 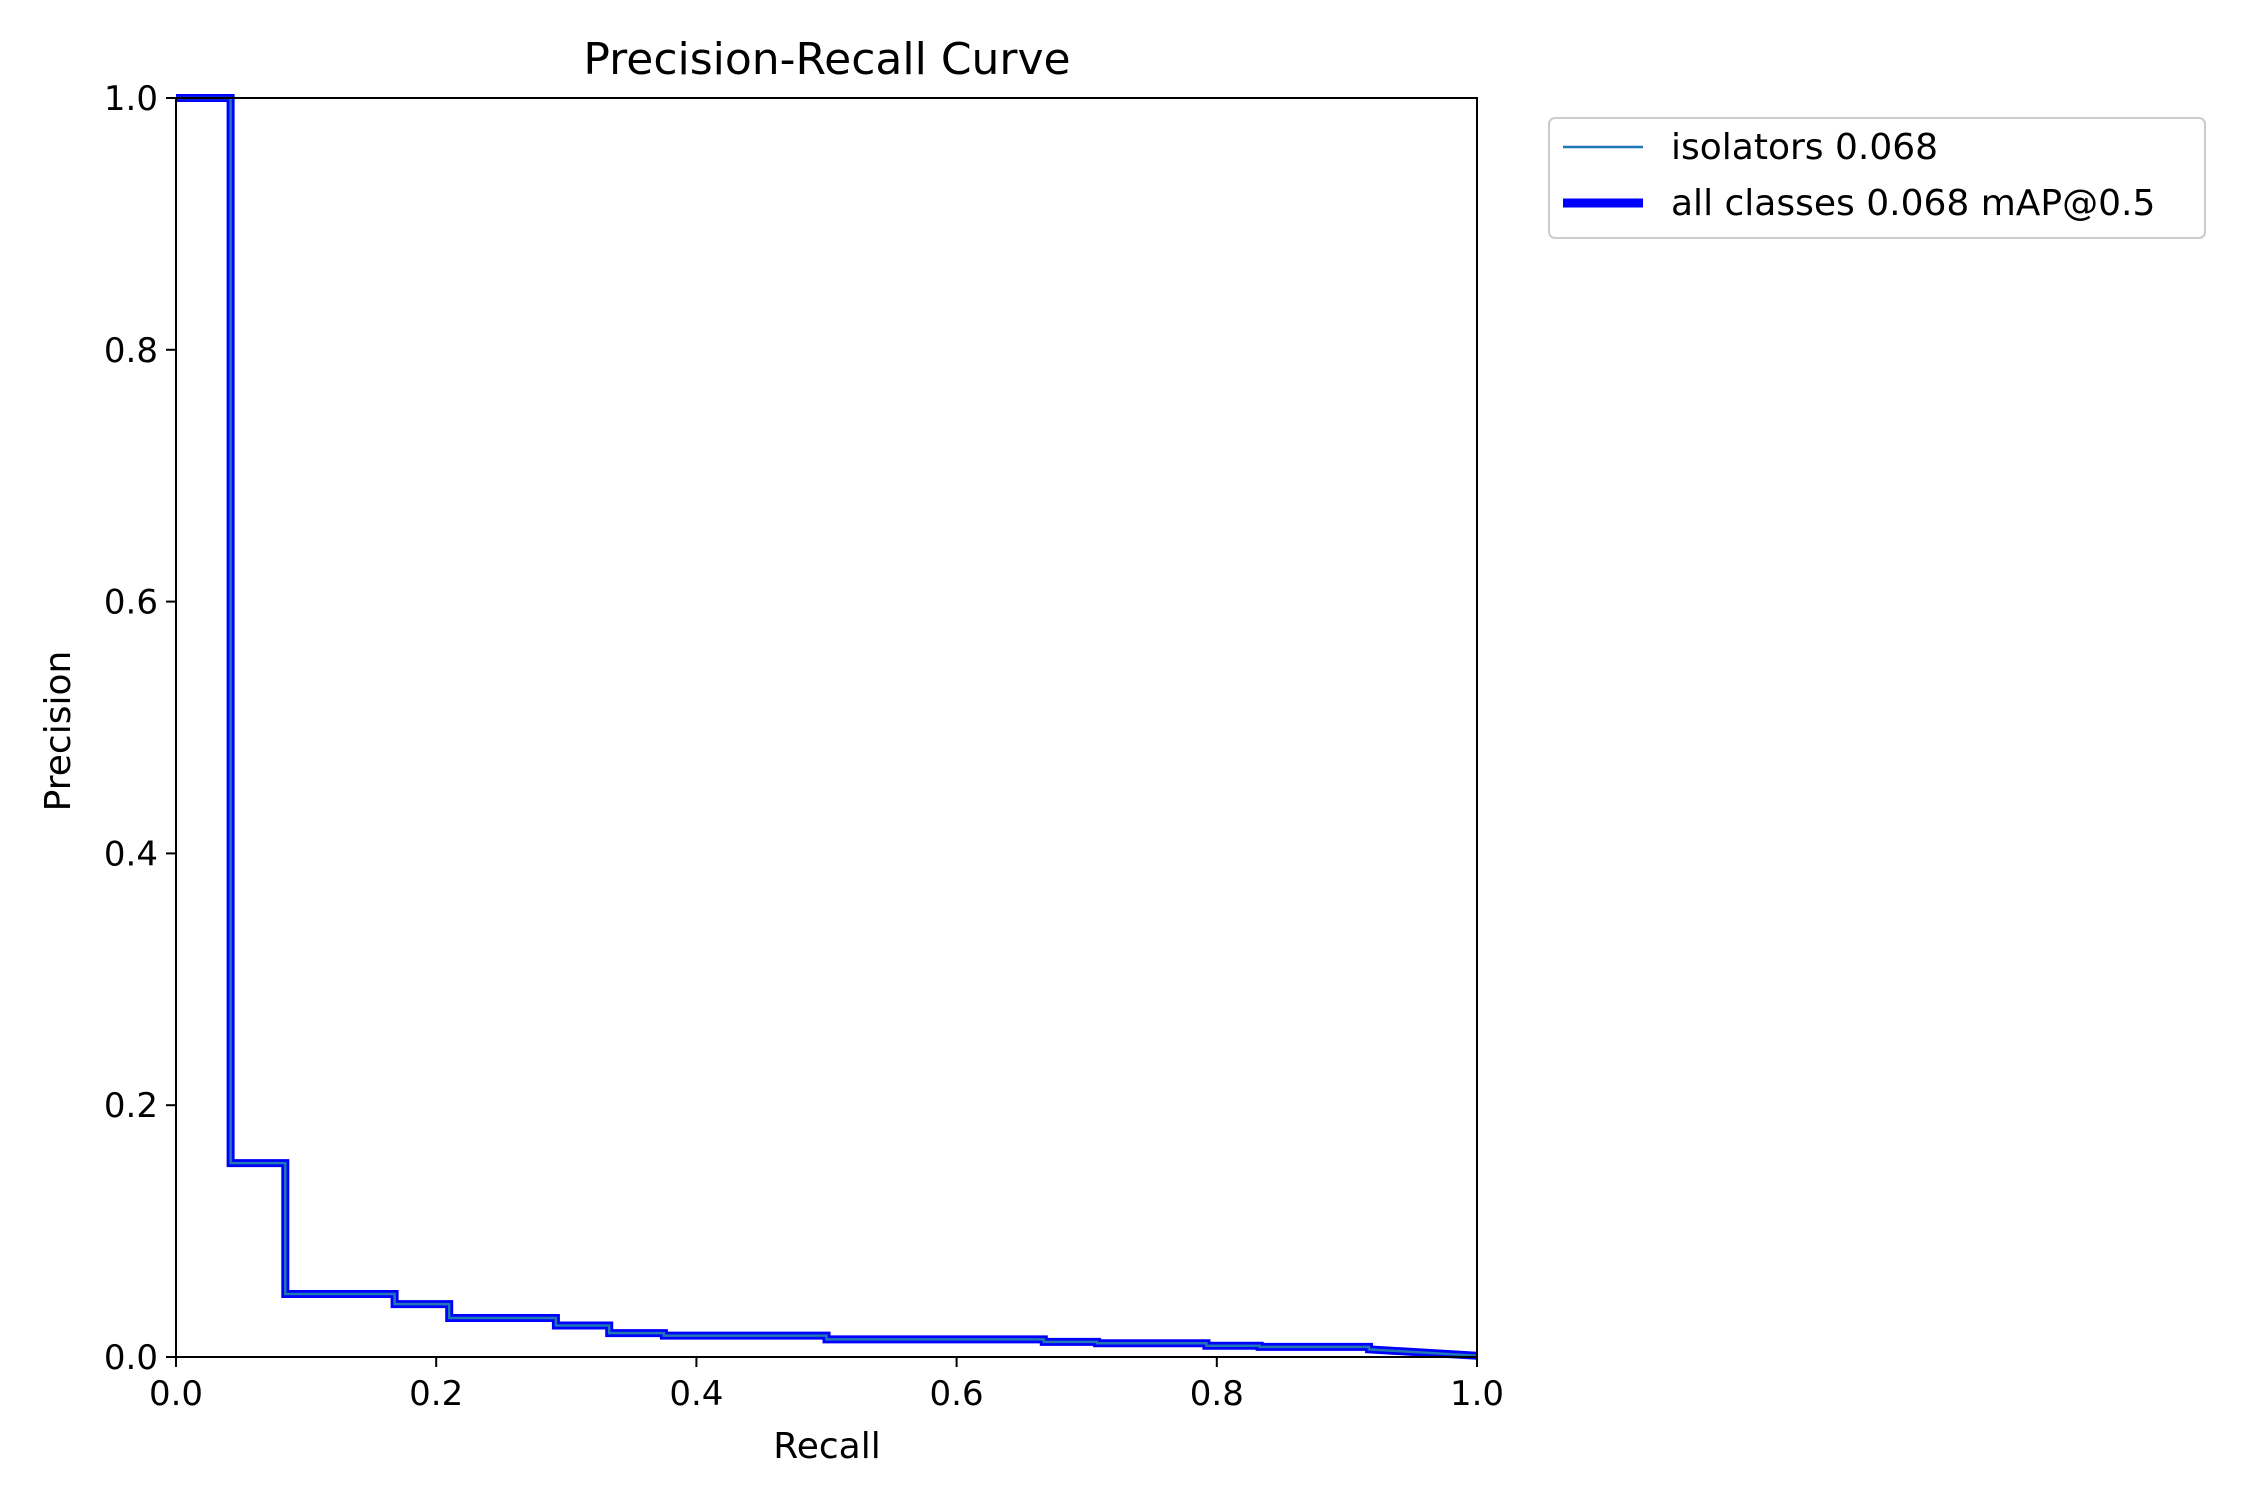 What do you see at coordinates (1804, 147) in the screenshot?
I see `legend-label-isolators: isolators 0.068` at bounding box center [1804, 147].